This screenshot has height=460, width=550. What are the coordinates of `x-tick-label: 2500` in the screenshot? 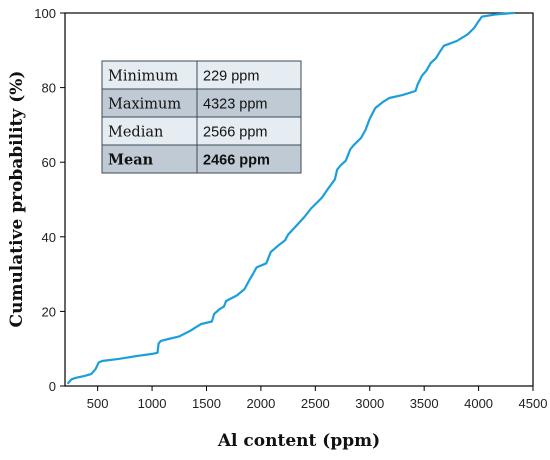 It's located at (315, 403).